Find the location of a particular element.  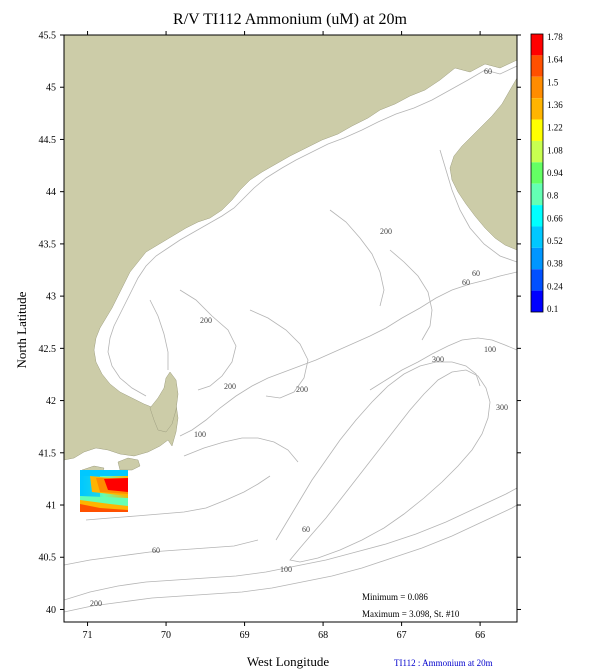

colorbar-label: 0.38 is located at coordinates (555, 264).